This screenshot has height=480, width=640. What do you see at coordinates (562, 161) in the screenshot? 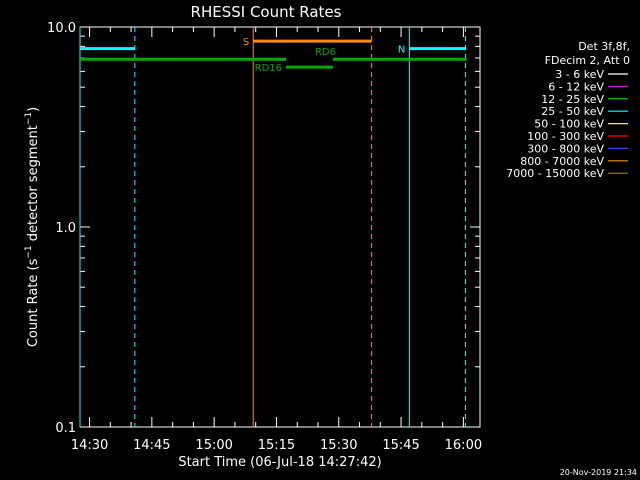
I see `legend-label: 800 - 7000 keV` at bounding box center [562, 161].